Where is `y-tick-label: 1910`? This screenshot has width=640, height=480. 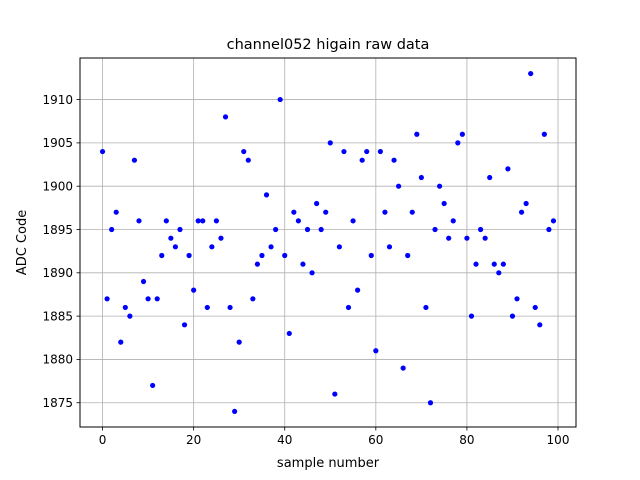 y-tick-label: 1910 is located at coordinates (57, 100).